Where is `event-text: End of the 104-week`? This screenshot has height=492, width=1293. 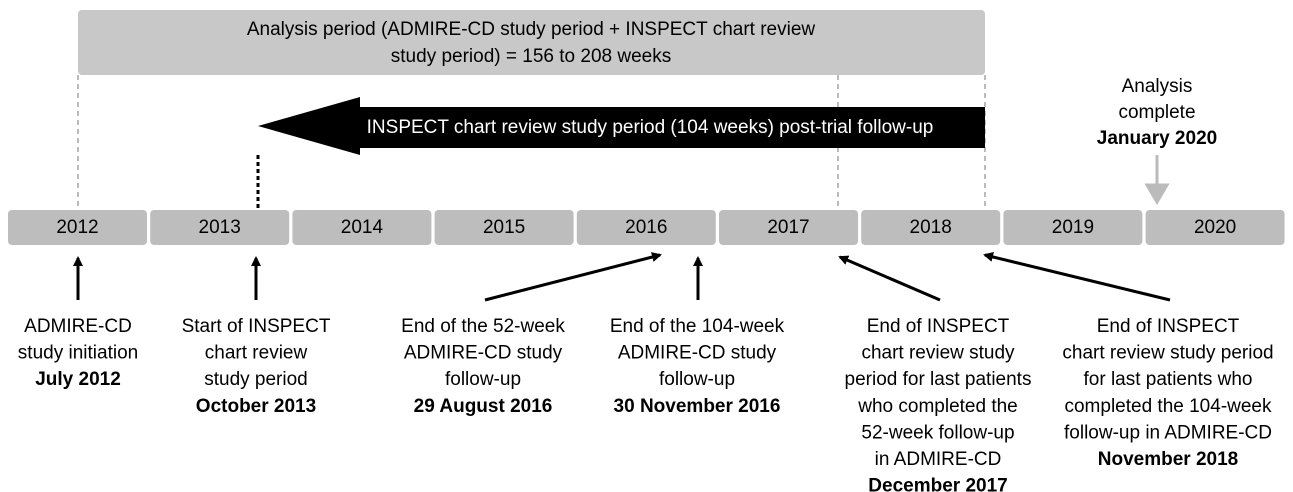 event-text: End of the 104-week is located at coordinates (697, 326).